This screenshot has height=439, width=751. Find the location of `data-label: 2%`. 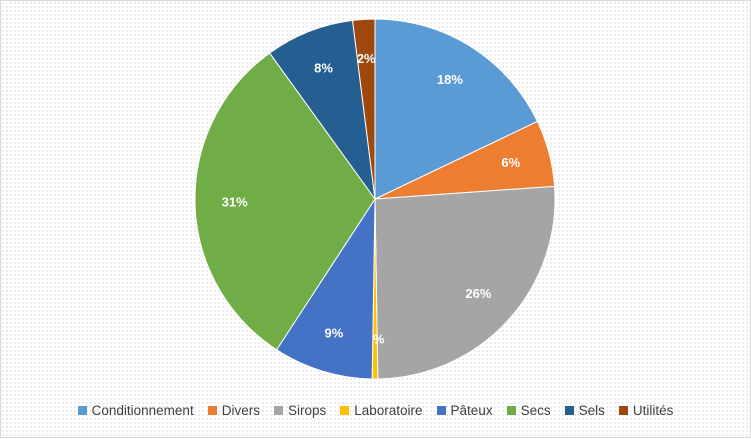

data-label: 2% is located at coordinates (366, 58).